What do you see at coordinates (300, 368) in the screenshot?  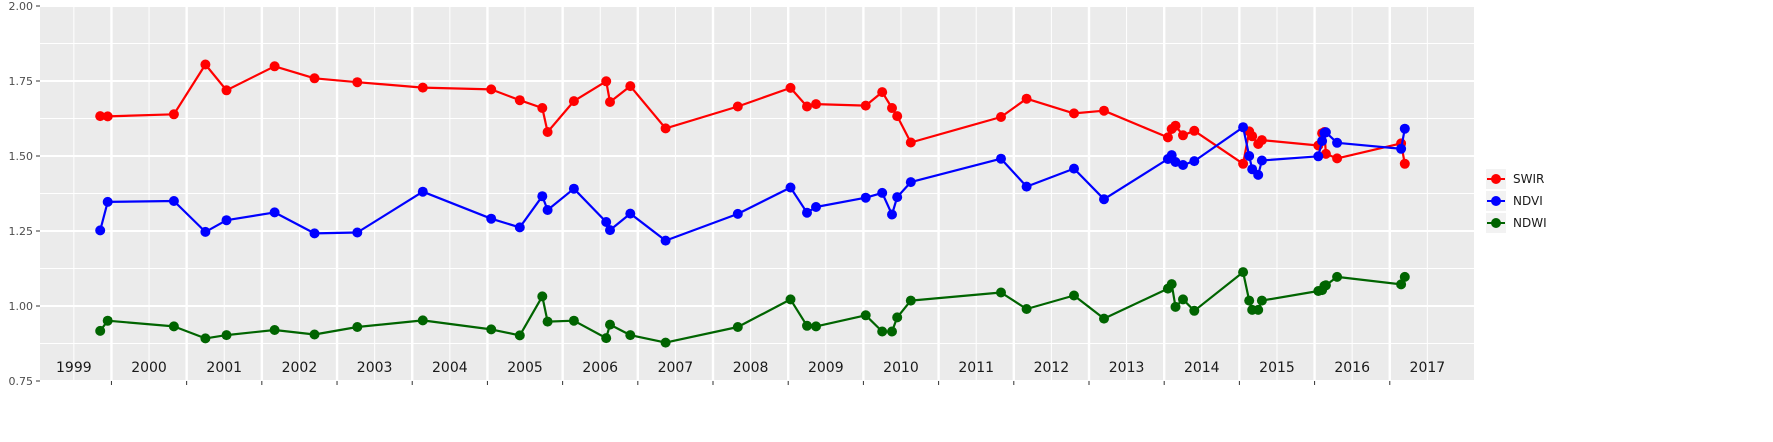 I see `year-label: 2002` at bounding box center [300, 368].